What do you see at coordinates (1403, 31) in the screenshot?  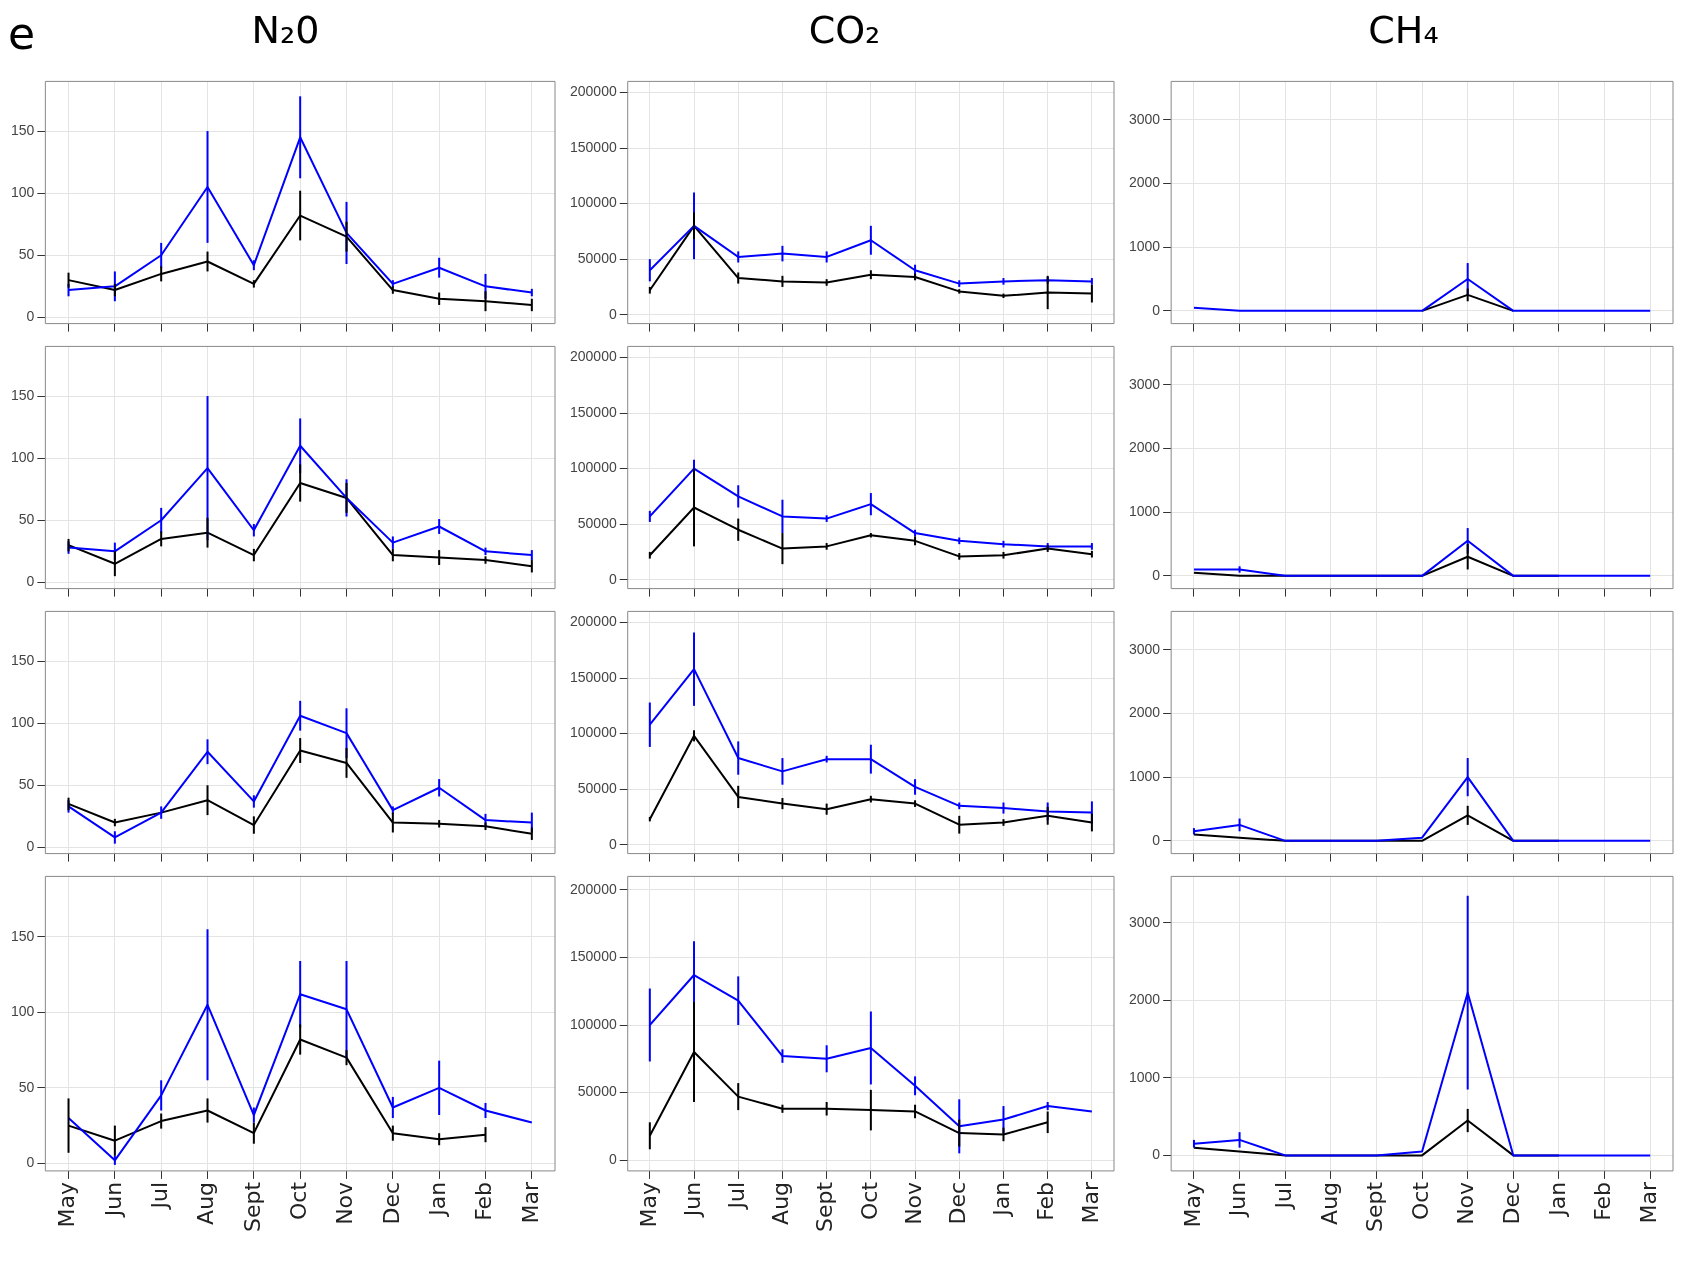 I see `chart-title: CH₄` at bounding box center [1403, 31].